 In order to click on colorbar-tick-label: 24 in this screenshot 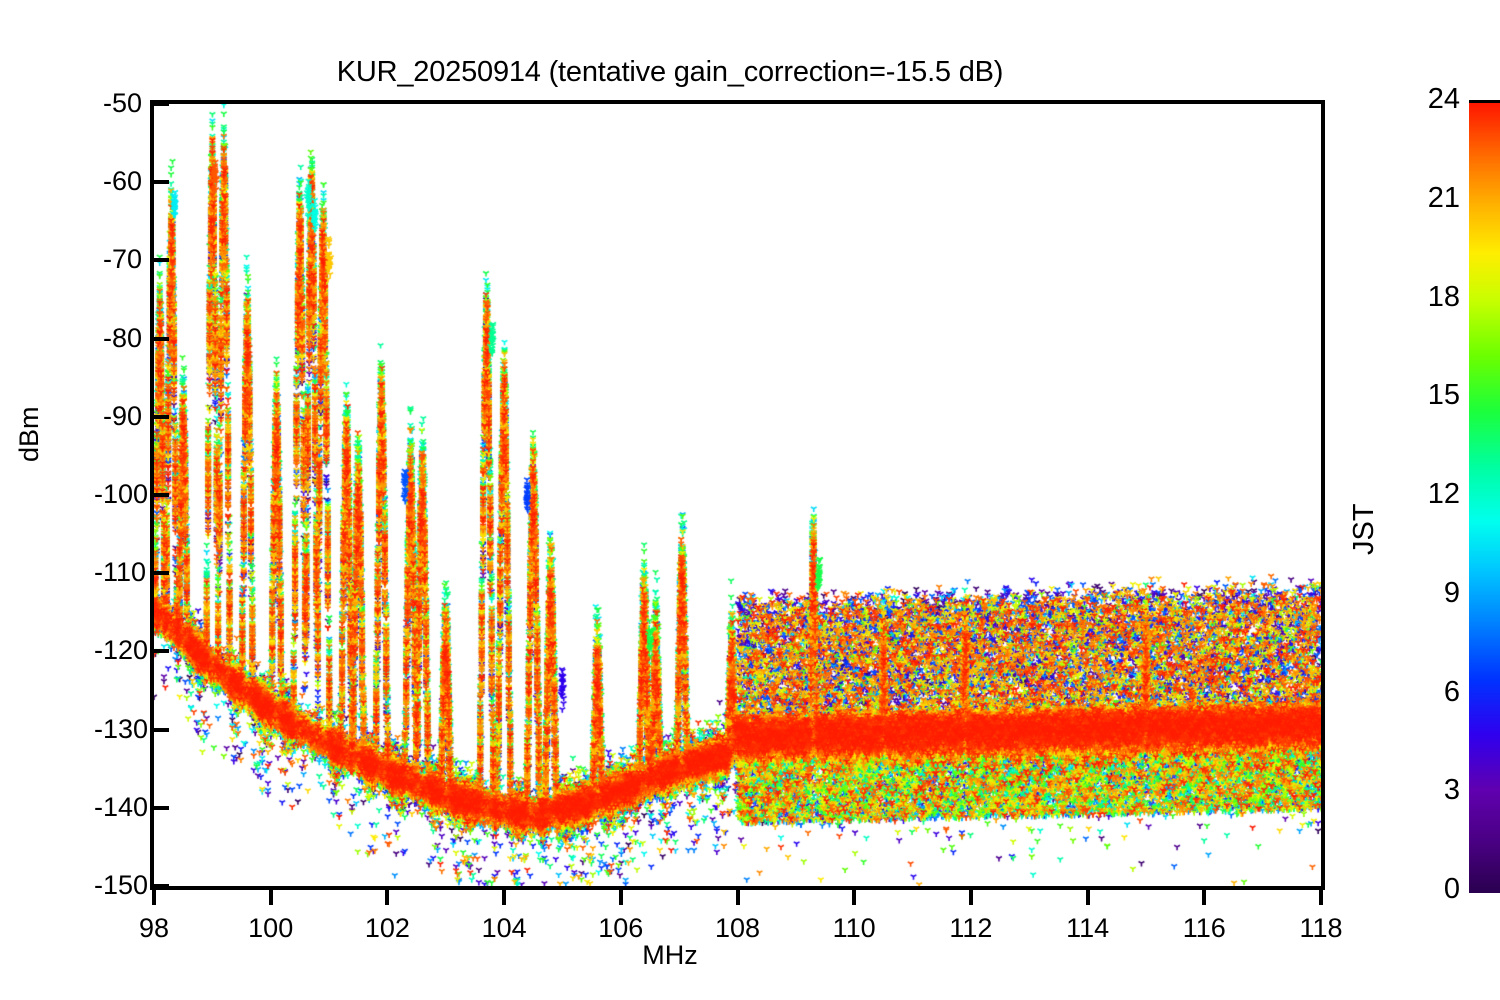, I will do `click(1443, 99)`.